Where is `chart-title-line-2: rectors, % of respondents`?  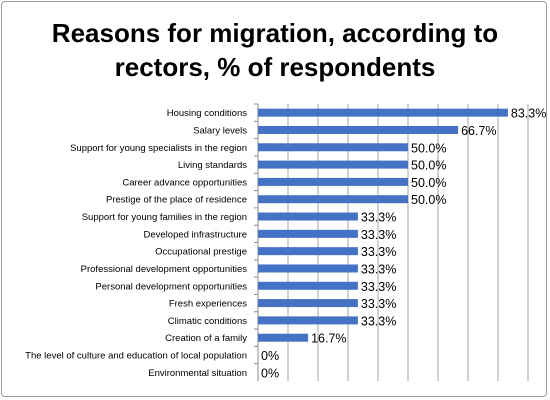
chart-title-line-2: rectors, % of respondents is located at coordinates (275, 67).